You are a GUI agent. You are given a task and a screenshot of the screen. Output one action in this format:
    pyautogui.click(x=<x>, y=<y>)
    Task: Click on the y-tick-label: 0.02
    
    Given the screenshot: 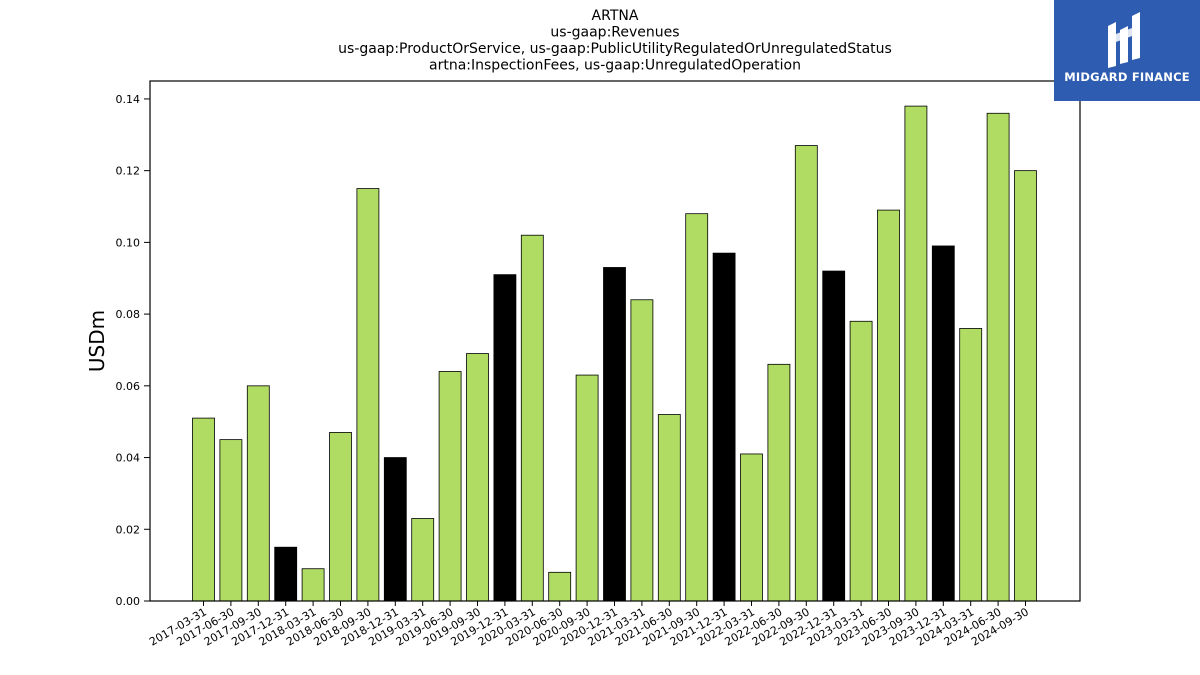 What is the action you would take?
    pyautogui.click(x=128, y=529)
    